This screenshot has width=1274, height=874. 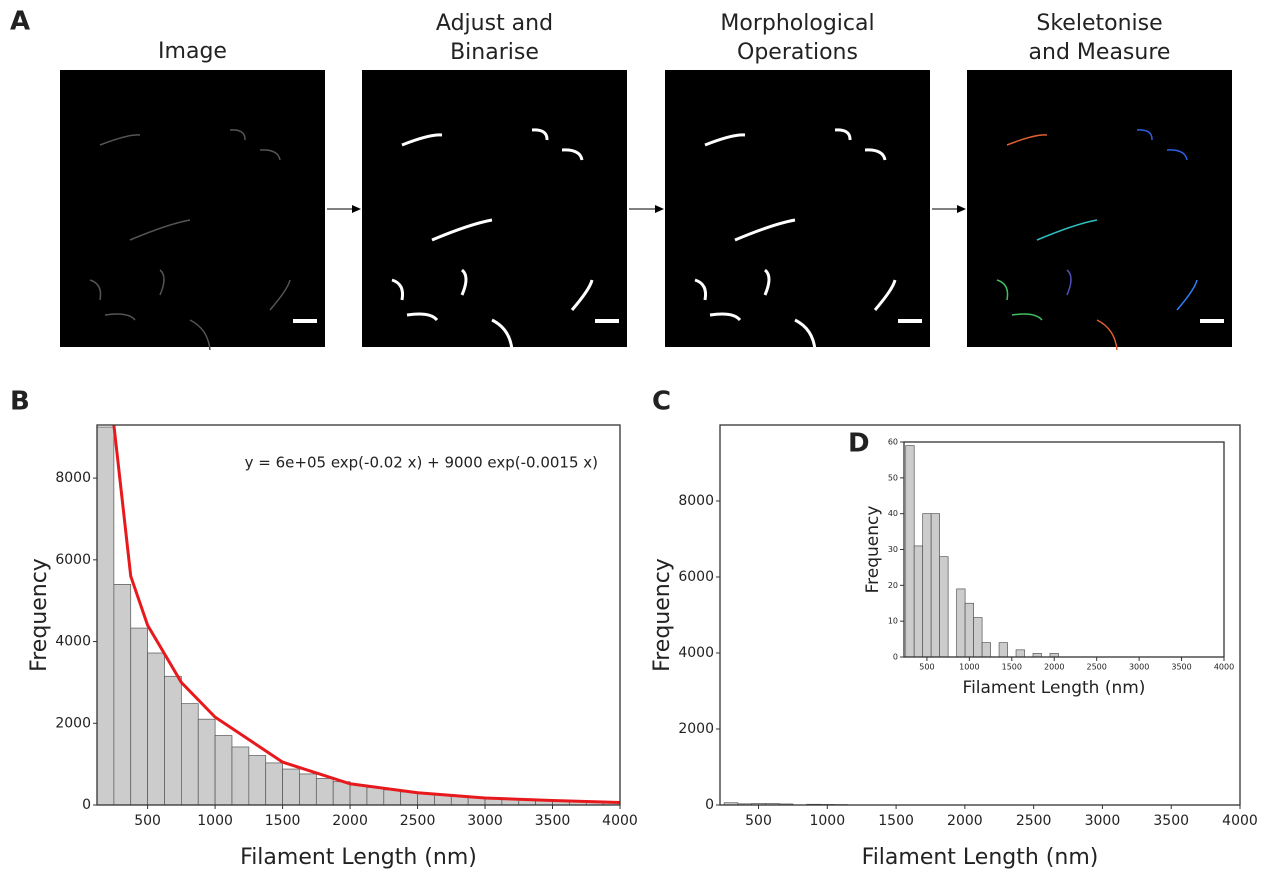 I want to click on y-tick-label: 20, so click(x=893, y=585).